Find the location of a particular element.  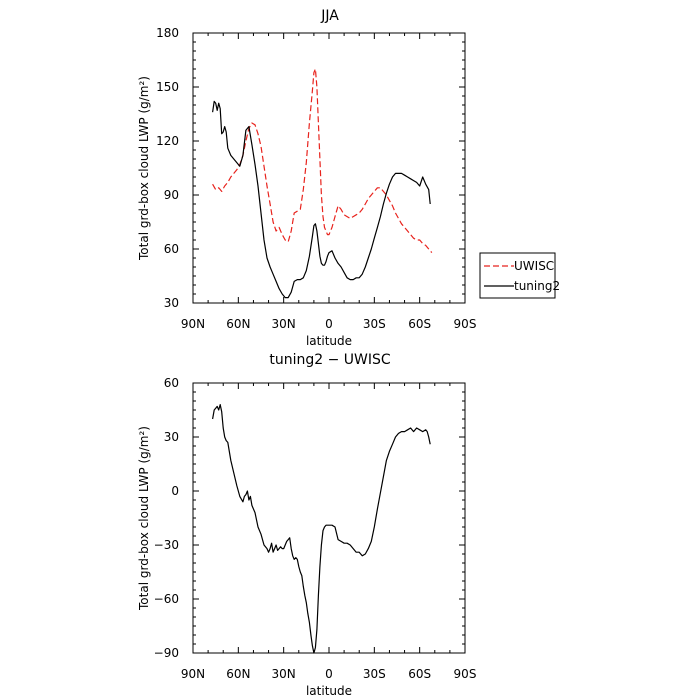

legend: UWISC tuning2 is located at coordinates (519, 275).